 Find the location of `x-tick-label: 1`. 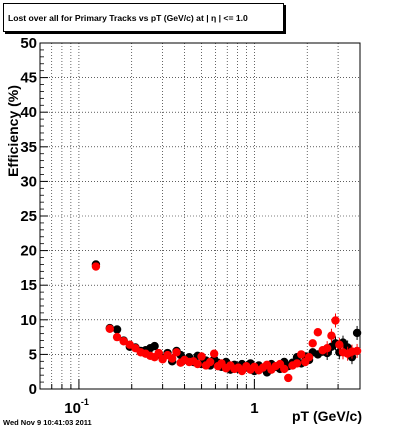

x-tick-label: 1 is located at coordinates (254, 408).